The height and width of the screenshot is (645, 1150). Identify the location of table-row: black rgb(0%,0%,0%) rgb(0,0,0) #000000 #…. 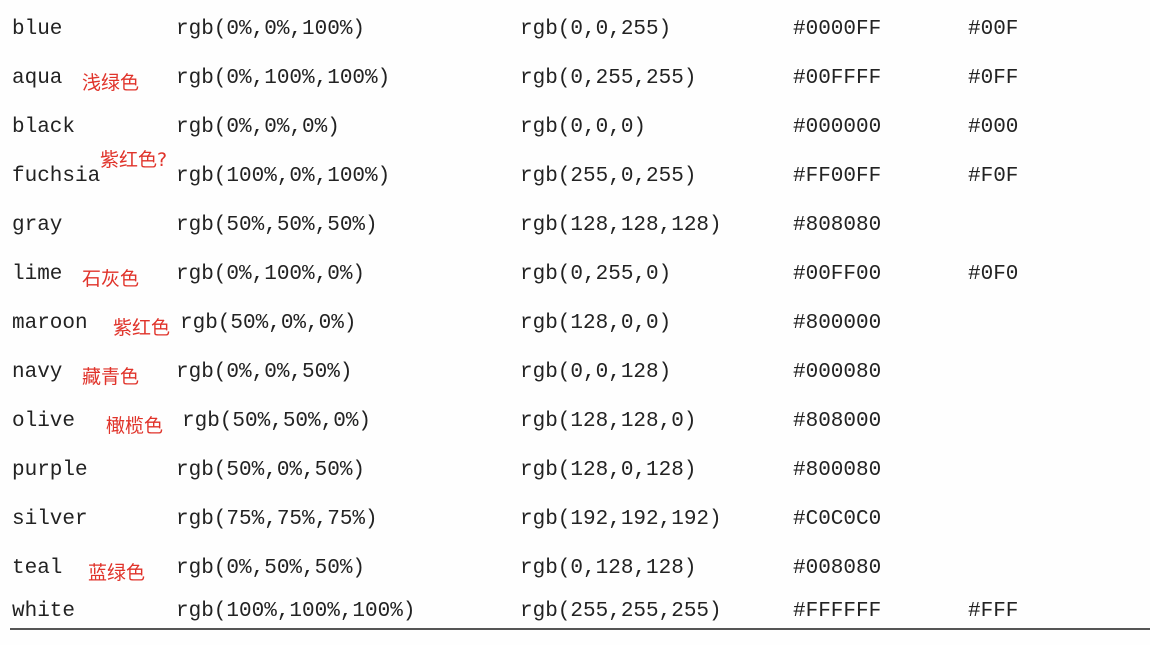
(575, 130).